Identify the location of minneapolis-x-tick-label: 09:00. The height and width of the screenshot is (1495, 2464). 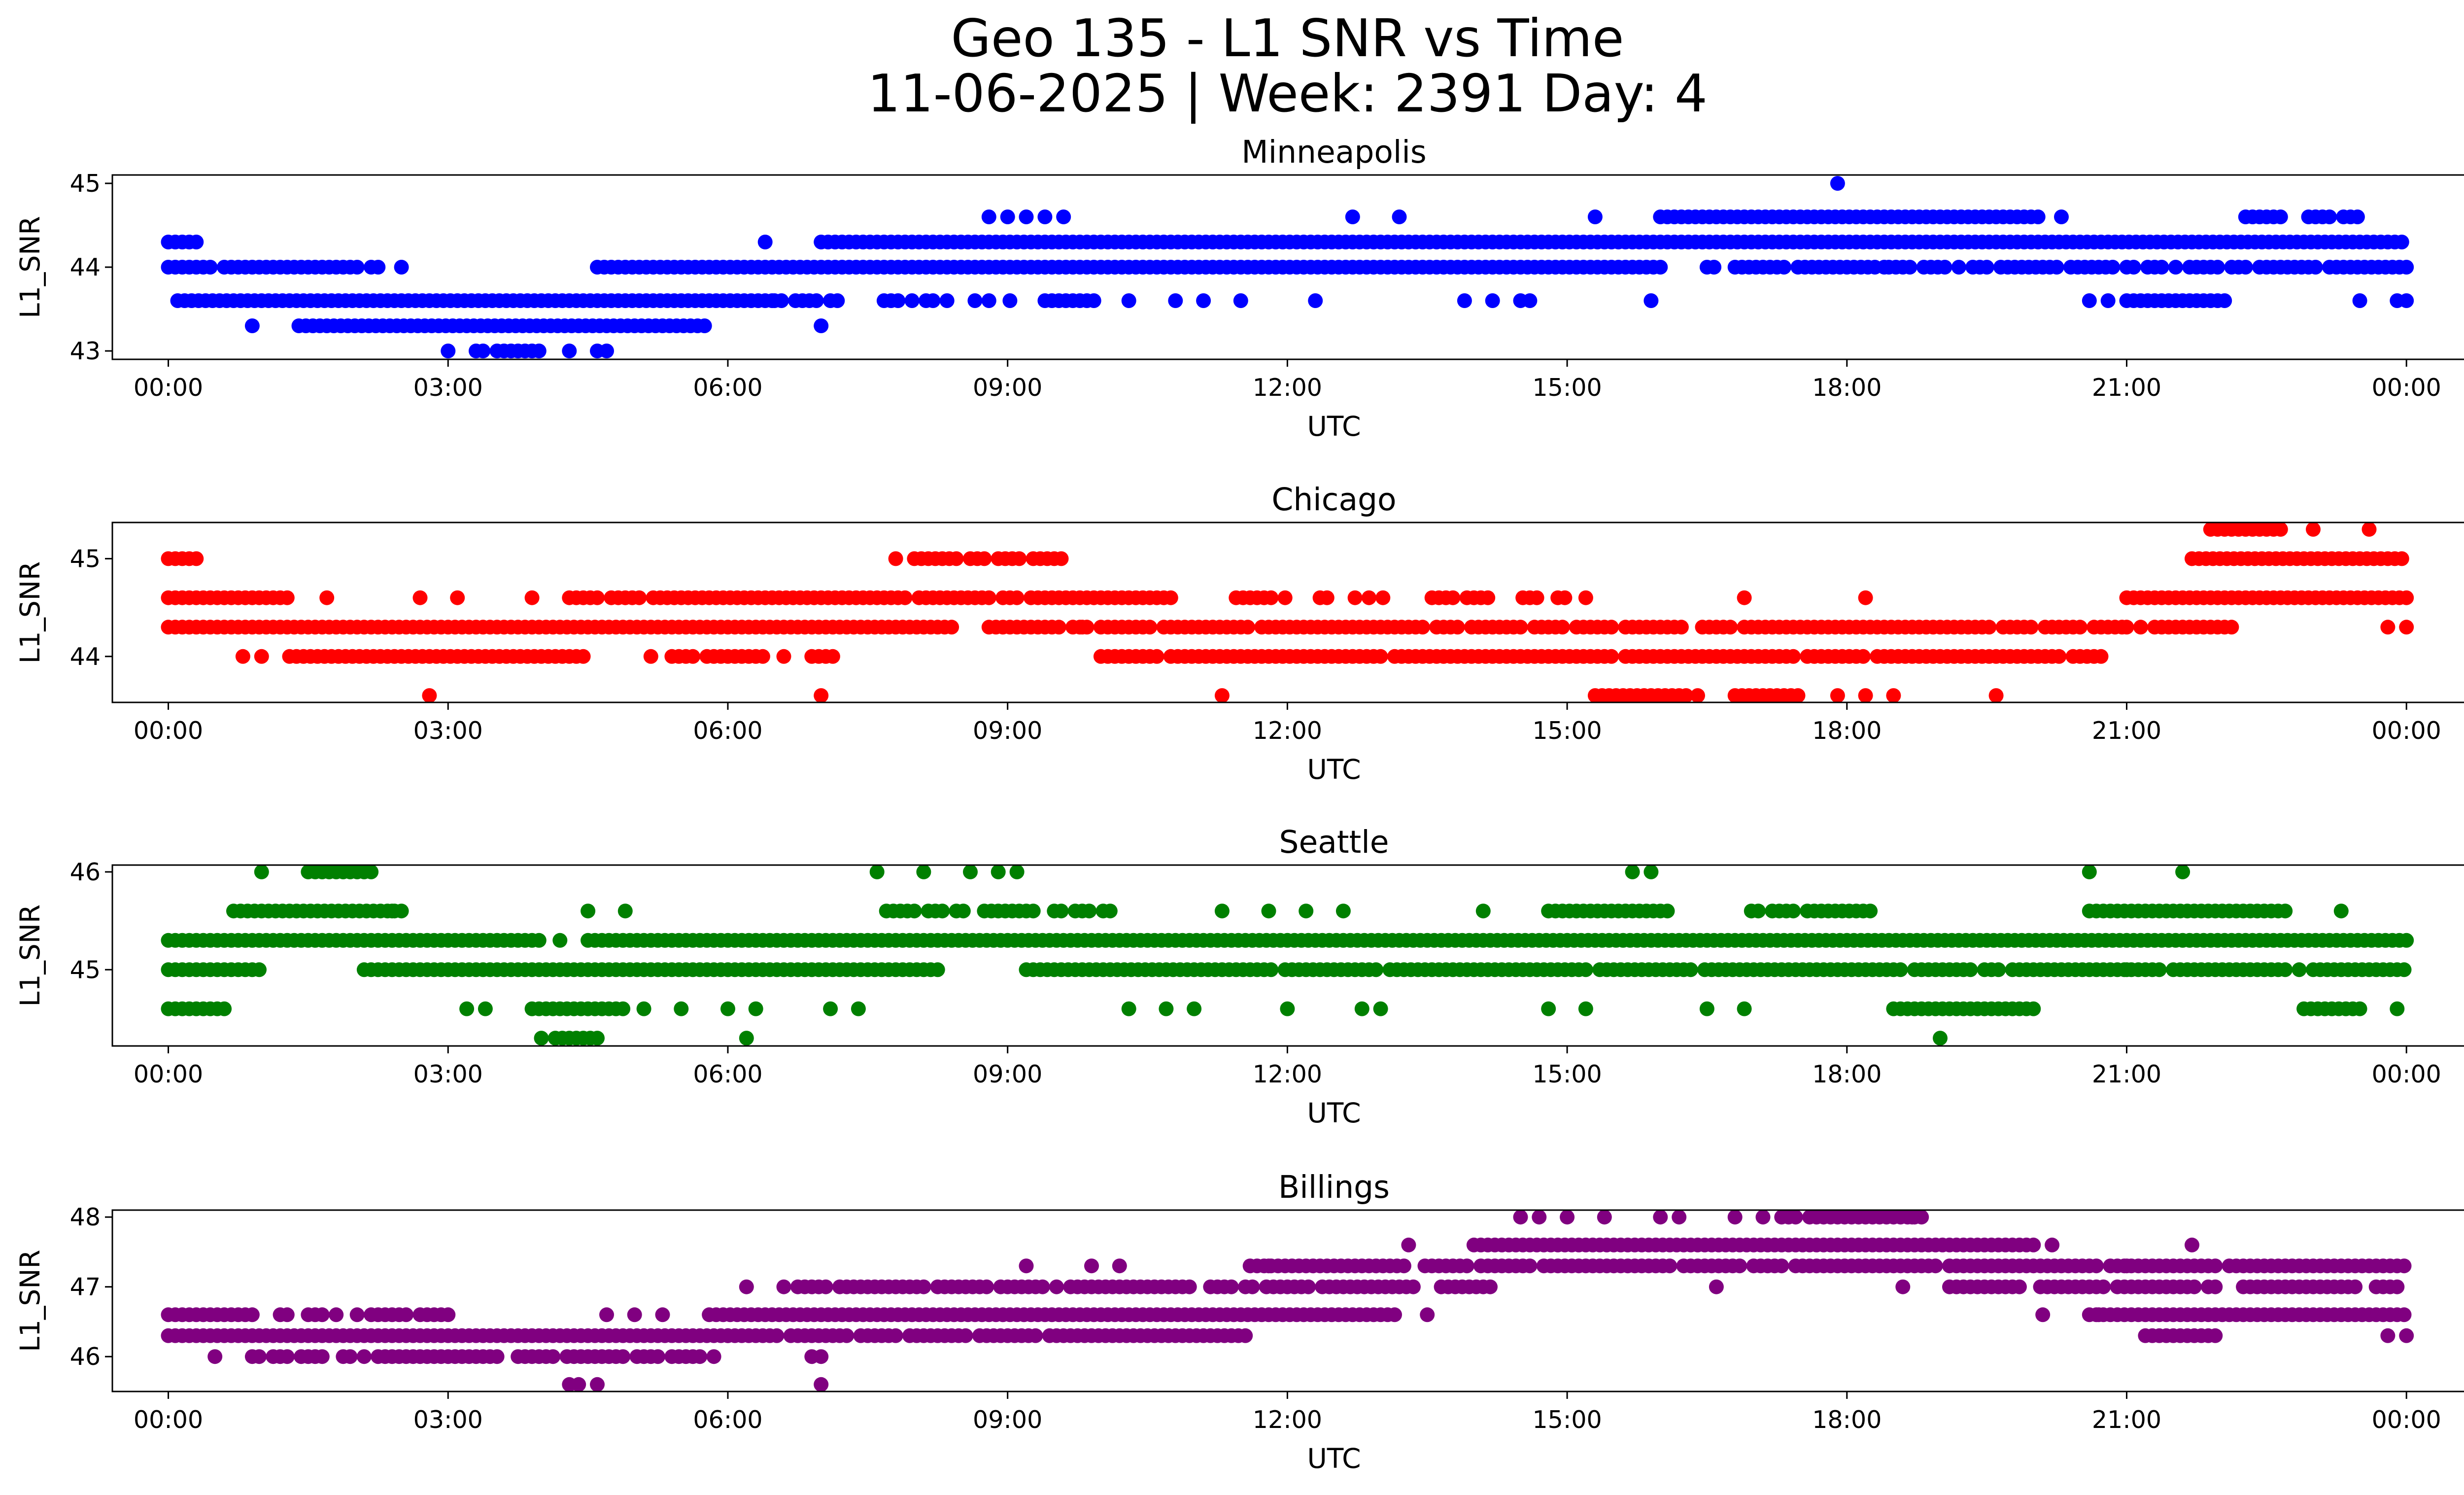
(1007, 388).